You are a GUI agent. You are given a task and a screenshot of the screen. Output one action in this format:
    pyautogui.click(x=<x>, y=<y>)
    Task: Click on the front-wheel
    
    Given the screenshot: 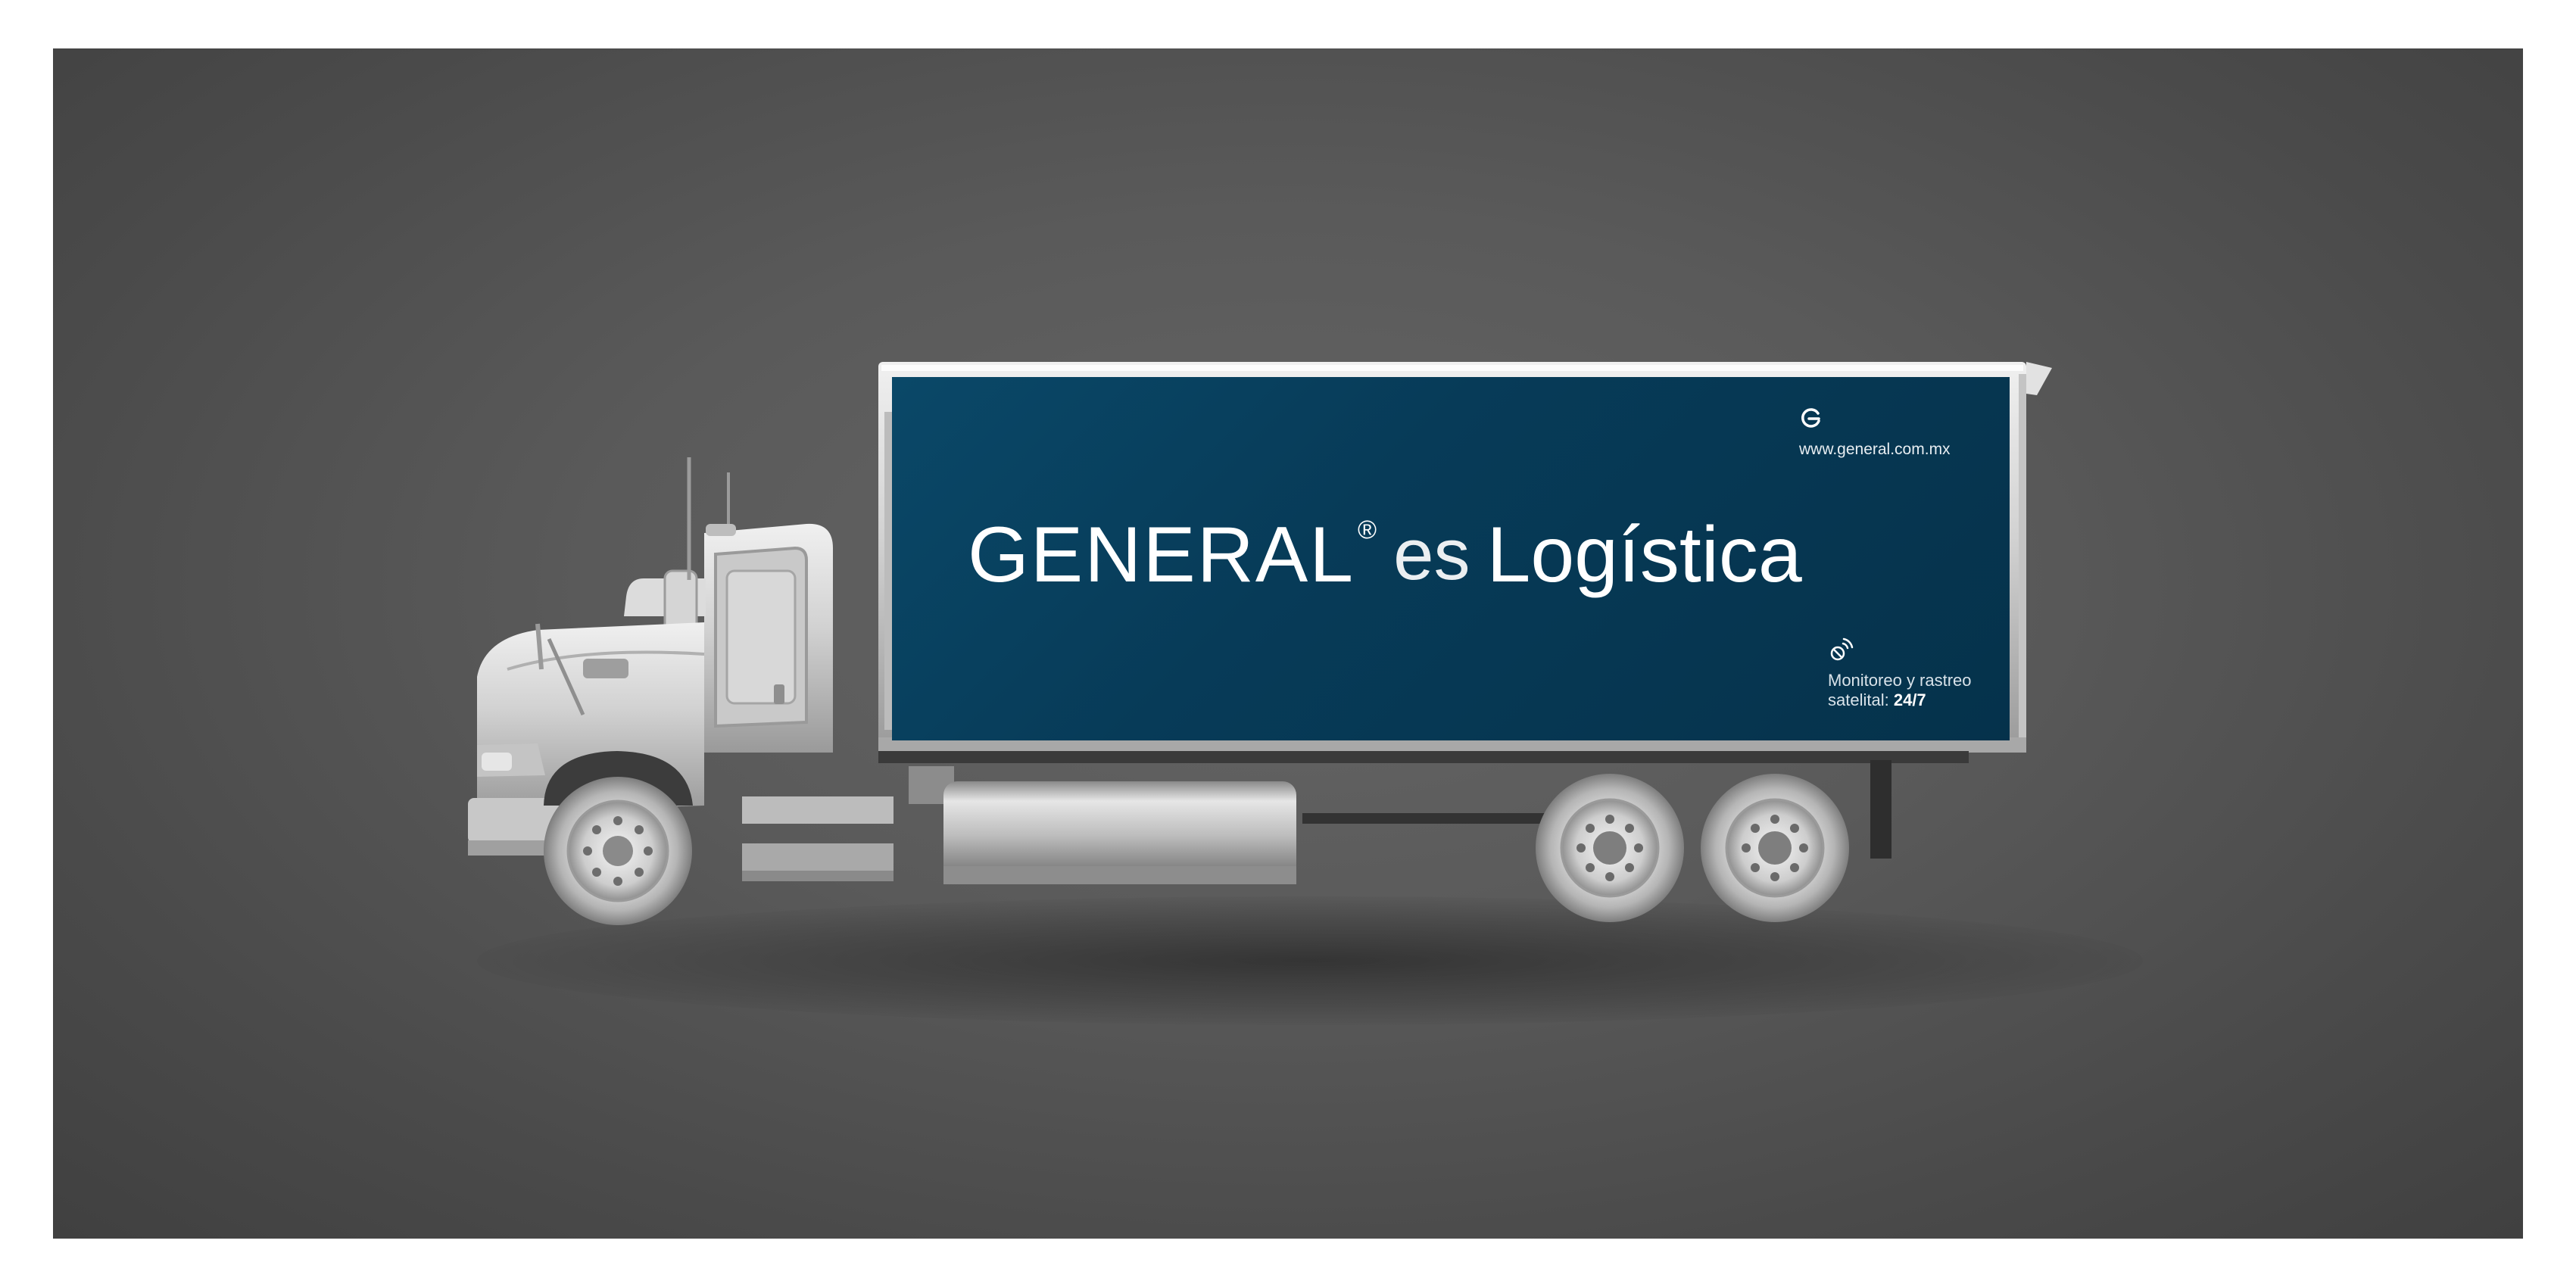 What is the action you would take?
    pyautogui.click(x=618, y=838)
    